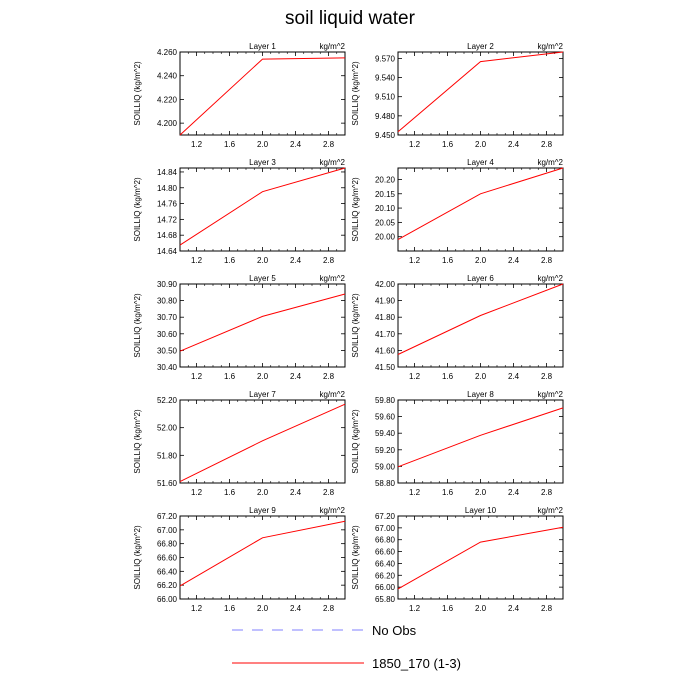  What do you see at coordinates (385, 528) in the screenshot?
I see `y-tick-label: 67.00` at bounding box center [385, 528].